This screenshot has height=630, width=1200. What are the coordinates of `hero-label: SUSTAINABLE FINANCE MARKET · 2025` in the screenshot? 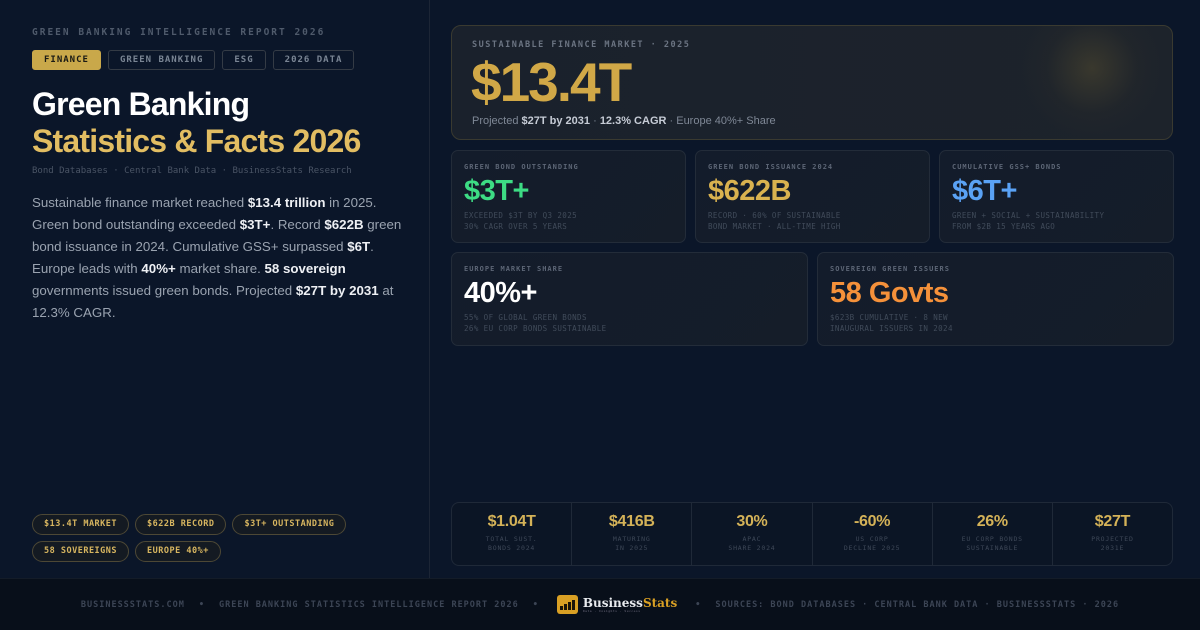 It's located at (581, 45).